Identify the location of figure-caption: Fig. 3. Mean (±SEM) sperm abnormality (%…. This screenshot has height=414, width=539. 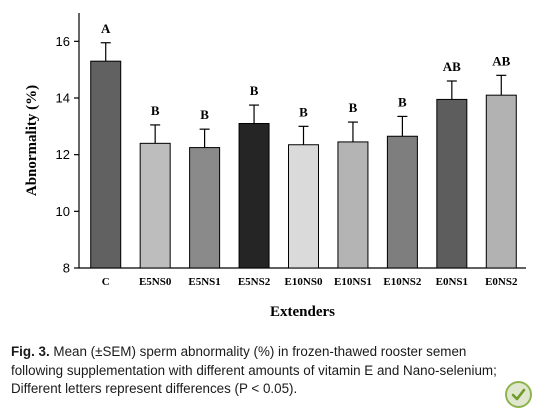
(261, 371).